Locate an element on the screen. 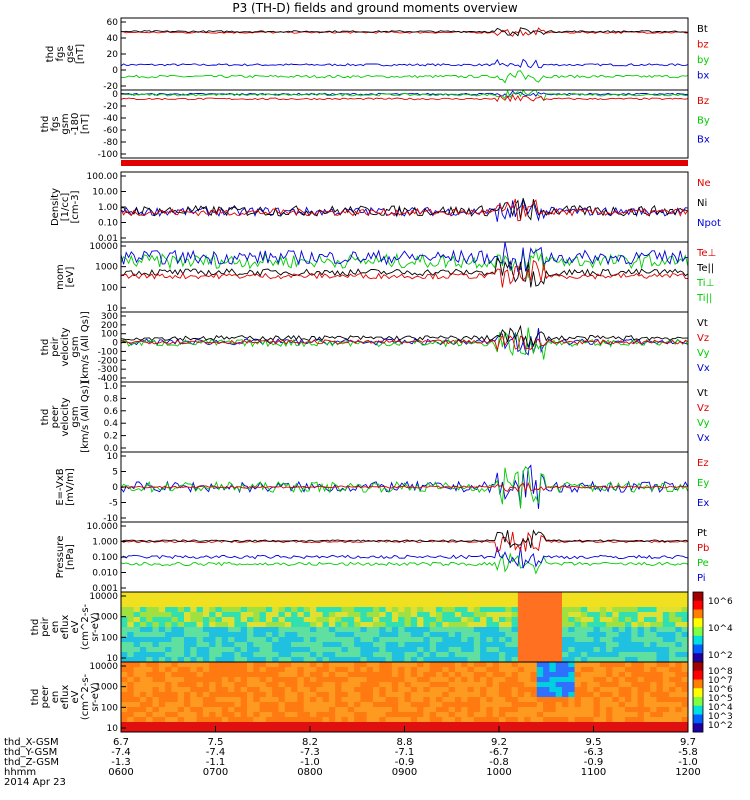 The image size is (750, 800). panel-fgs_gsm is located at coordinates (404, 124).